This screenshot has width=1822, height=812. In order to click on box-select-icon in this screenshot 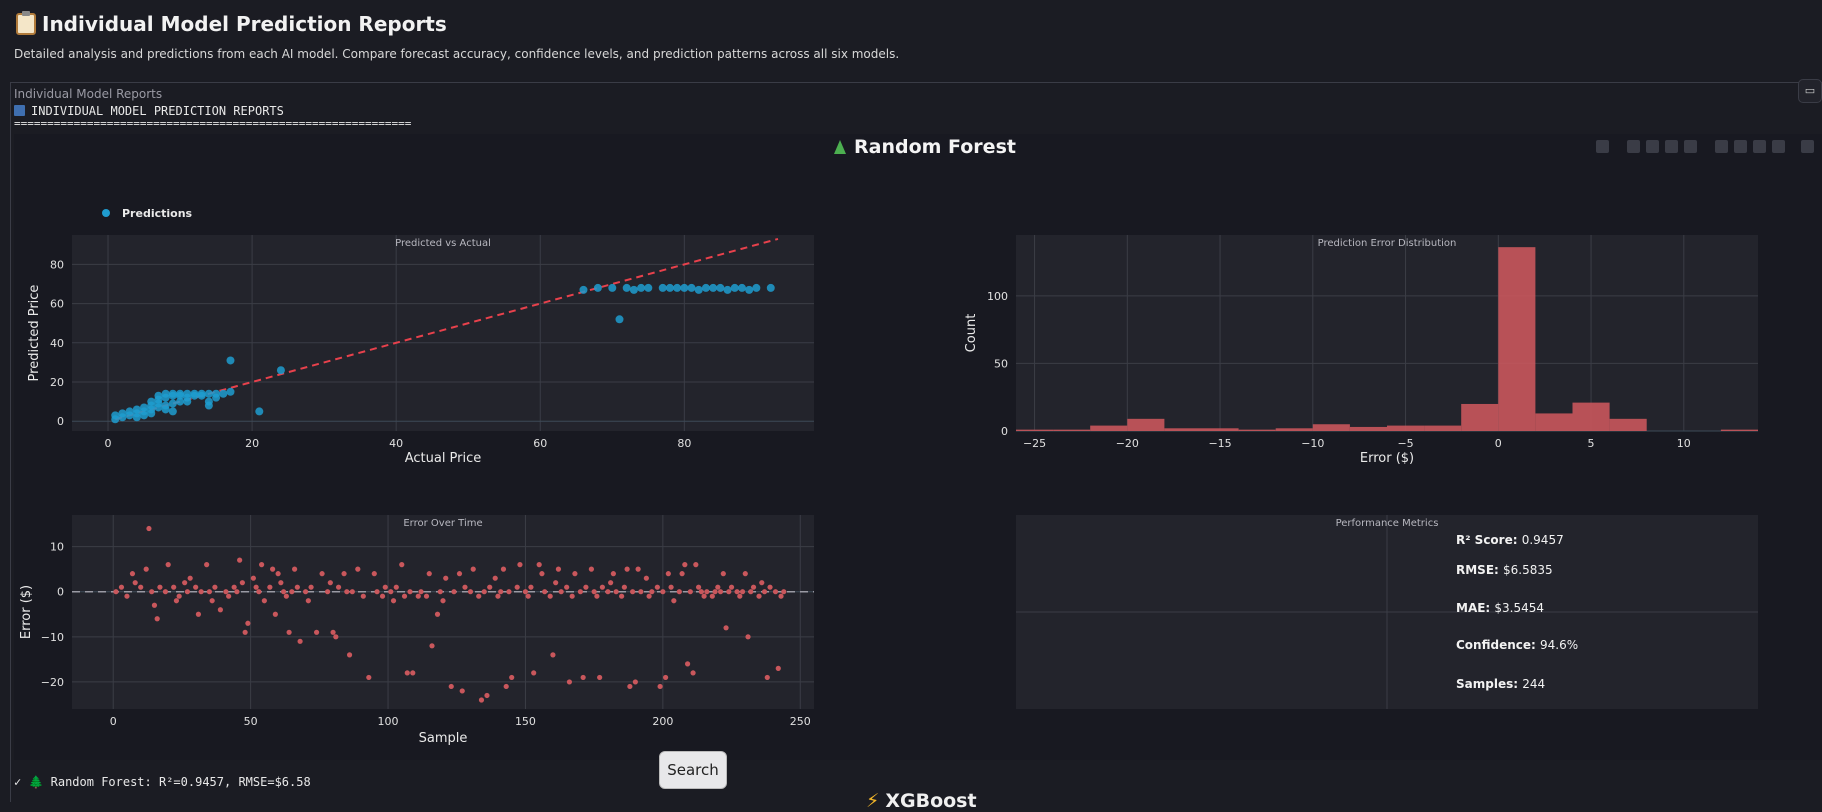, I will do `click(1671, 146)`.